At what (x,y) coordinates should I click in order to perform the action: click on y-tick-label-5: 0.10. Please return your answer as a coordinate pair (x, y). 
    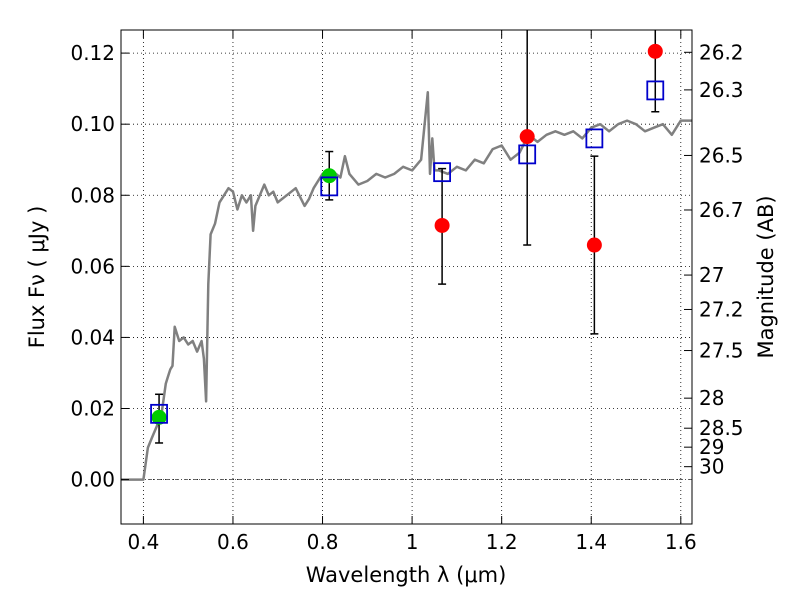
    Looking at the image, I should click on (92, 124).